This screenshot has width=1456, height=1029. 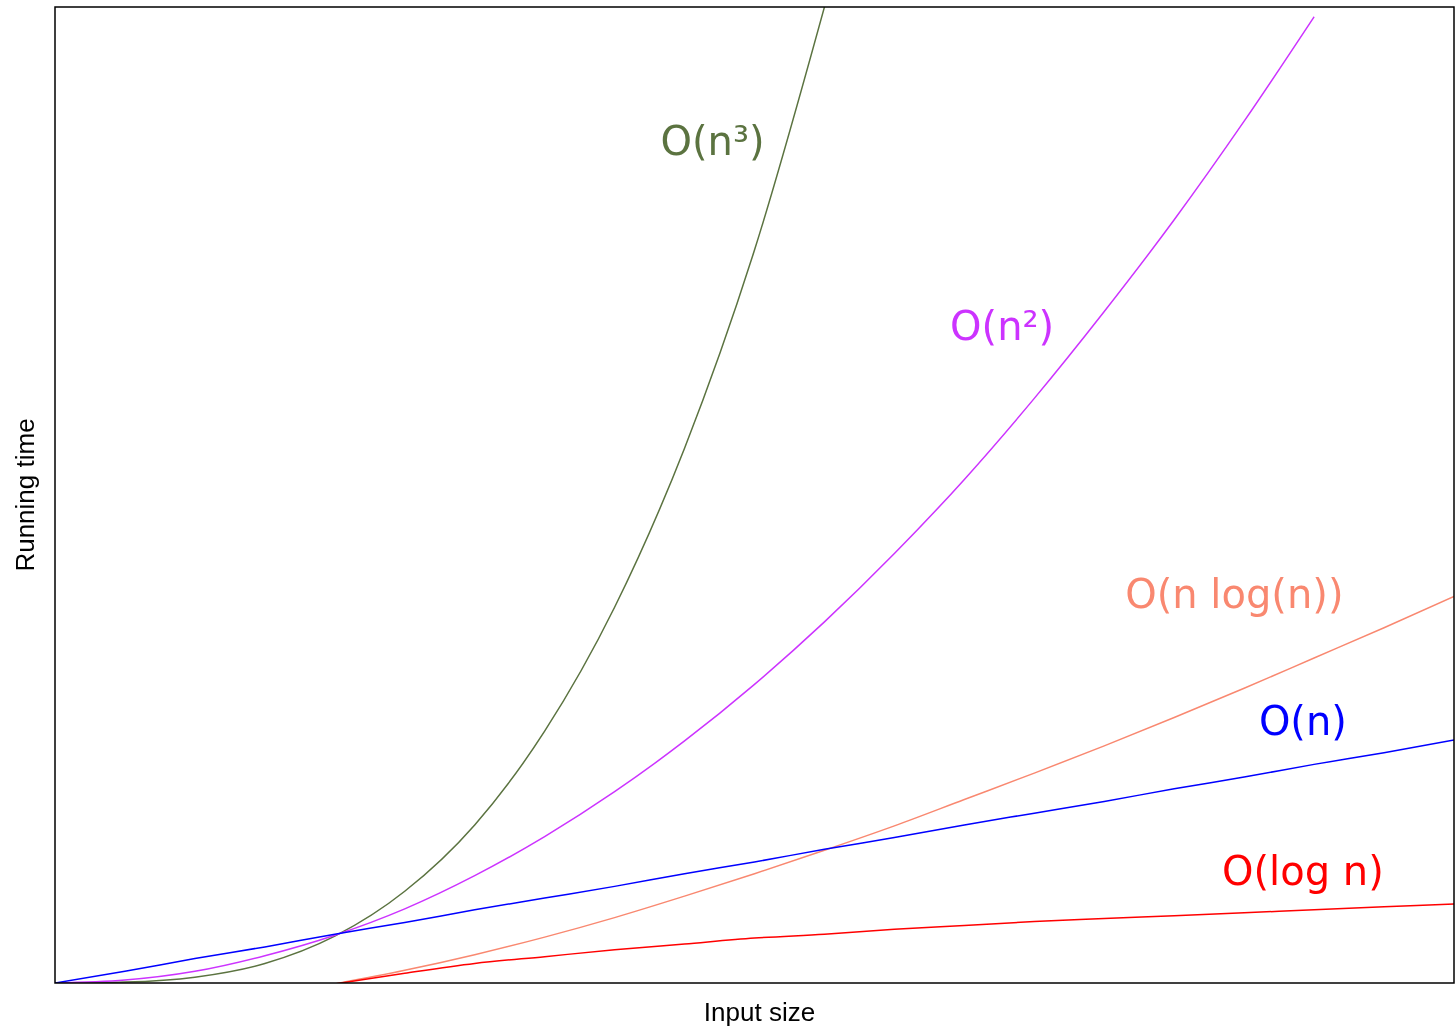 I want to click on y-axis-title: Running time, so click(x=25, y=495).